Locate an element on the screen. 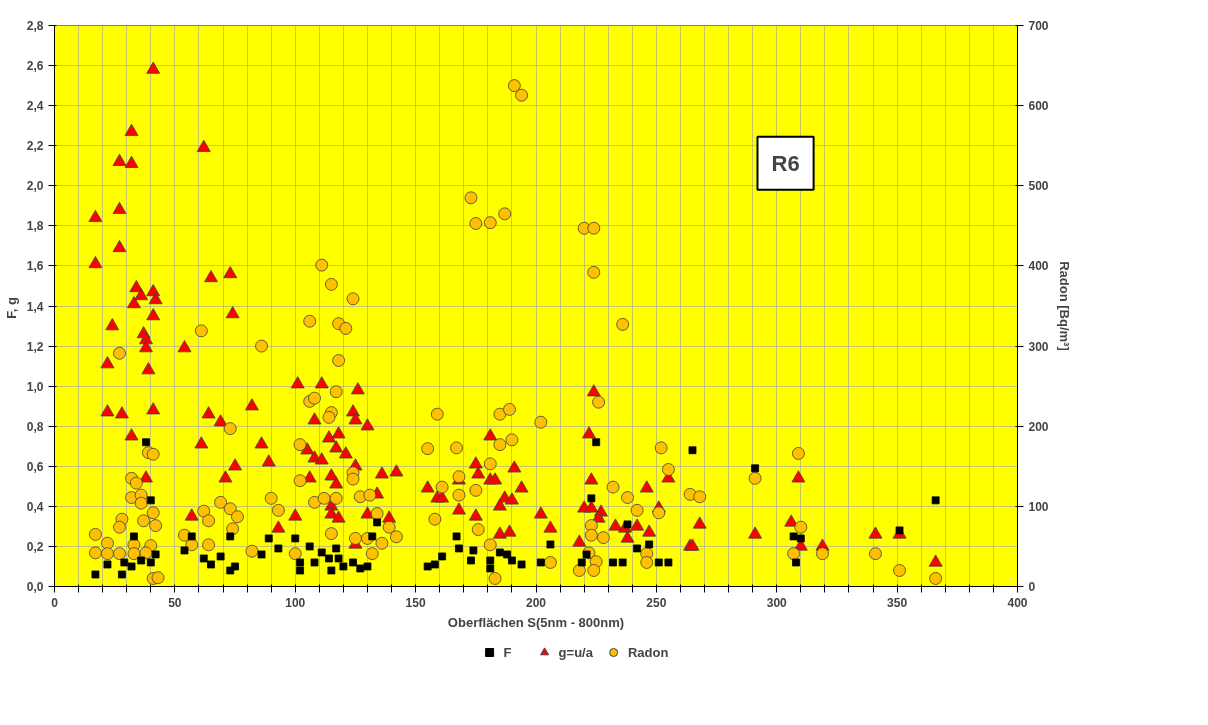 Image resolution: width=1208 pixels, height=725 pixels. y-tick-label: 0,0 is located at coordinates (35, 587).